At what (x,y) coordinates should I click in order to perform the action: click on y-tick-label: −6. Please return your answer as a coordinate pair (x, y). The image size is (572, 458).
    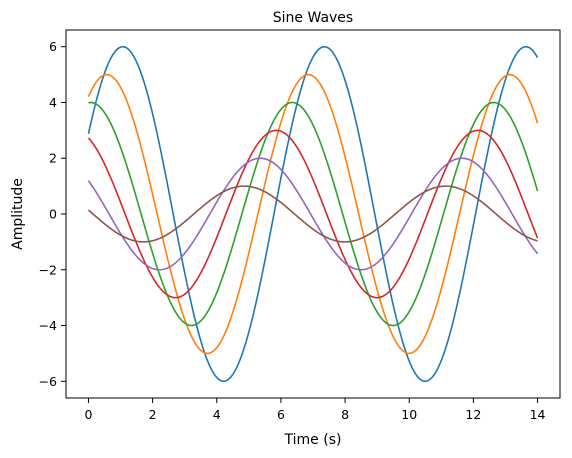
    Looking at the image, I should click on (48, 381).